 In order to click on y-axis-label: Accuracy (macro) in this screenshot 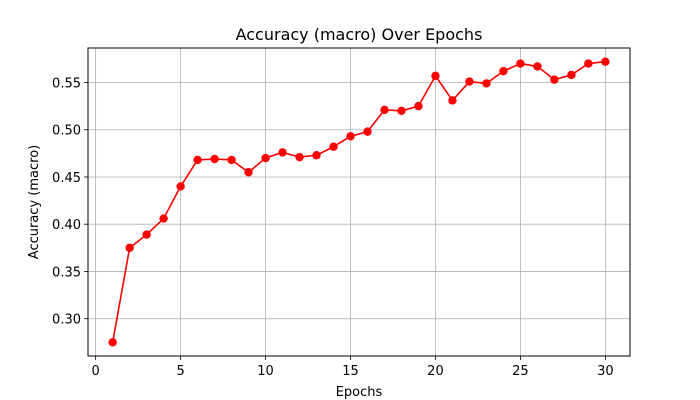, I will do `click(34, 202)`.